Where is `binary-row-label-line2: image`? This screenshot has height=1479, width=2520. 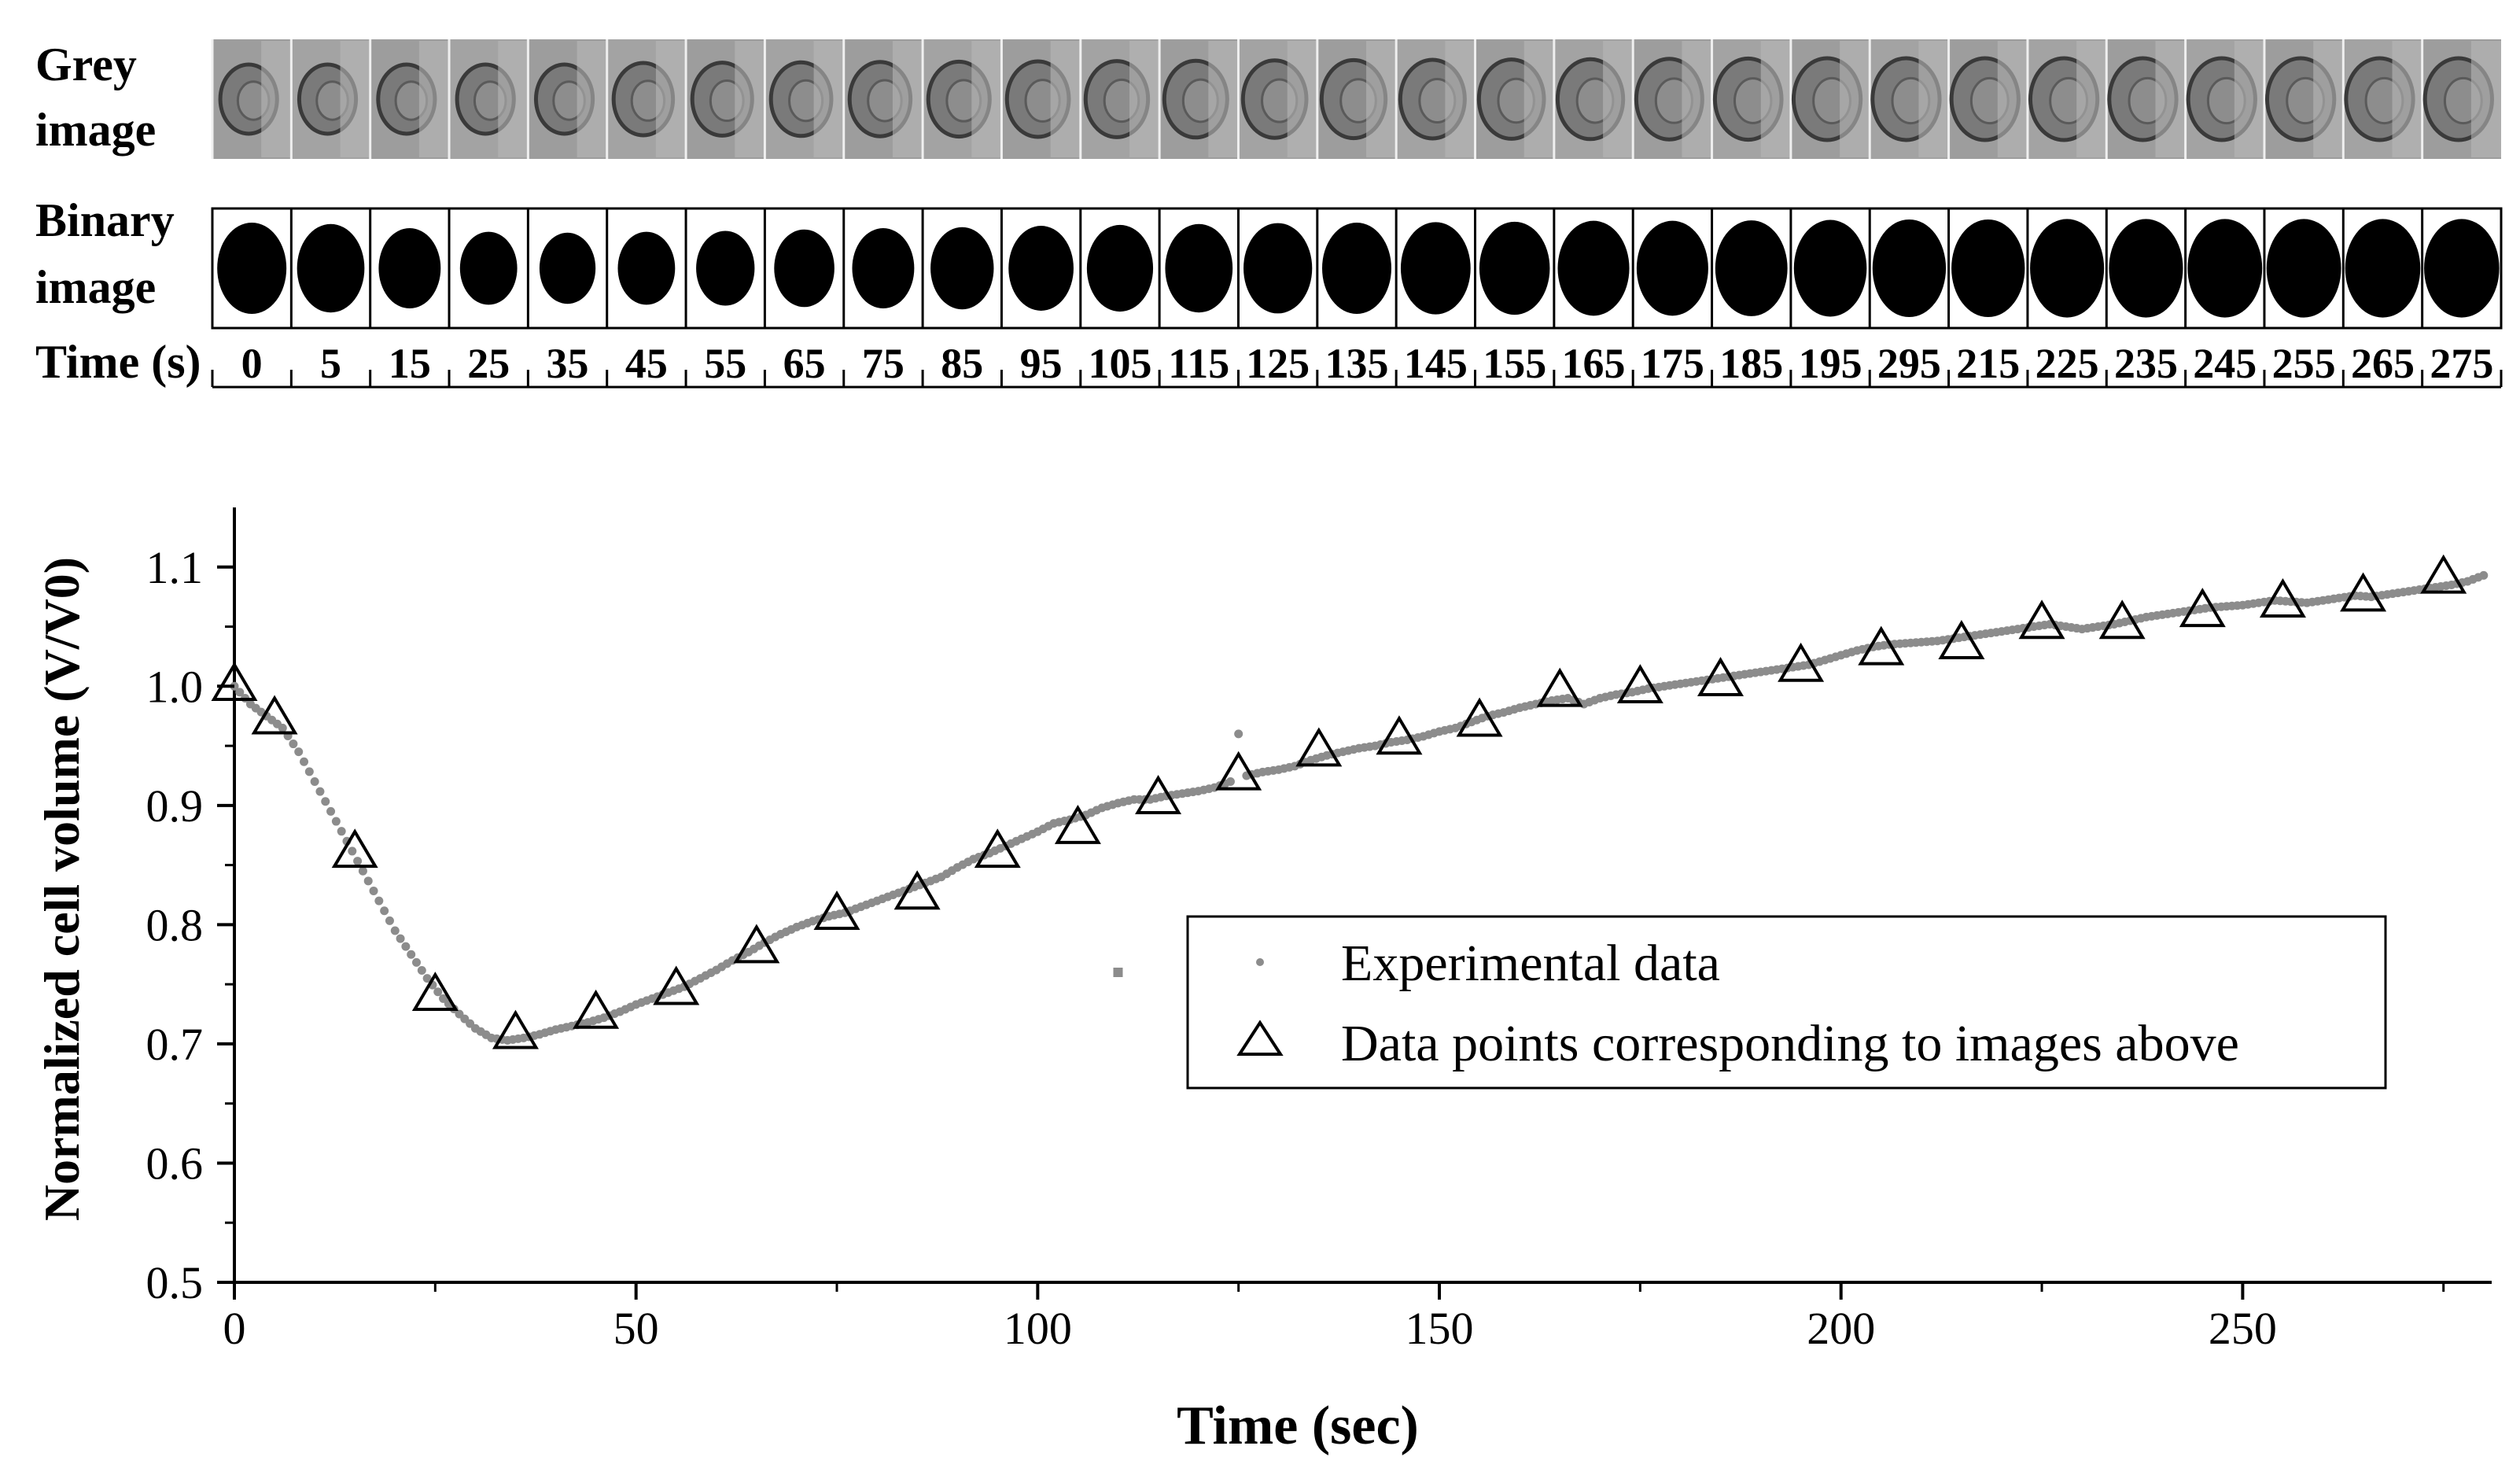
binary-row-label-line2: image is located at coordinates (95, 287).